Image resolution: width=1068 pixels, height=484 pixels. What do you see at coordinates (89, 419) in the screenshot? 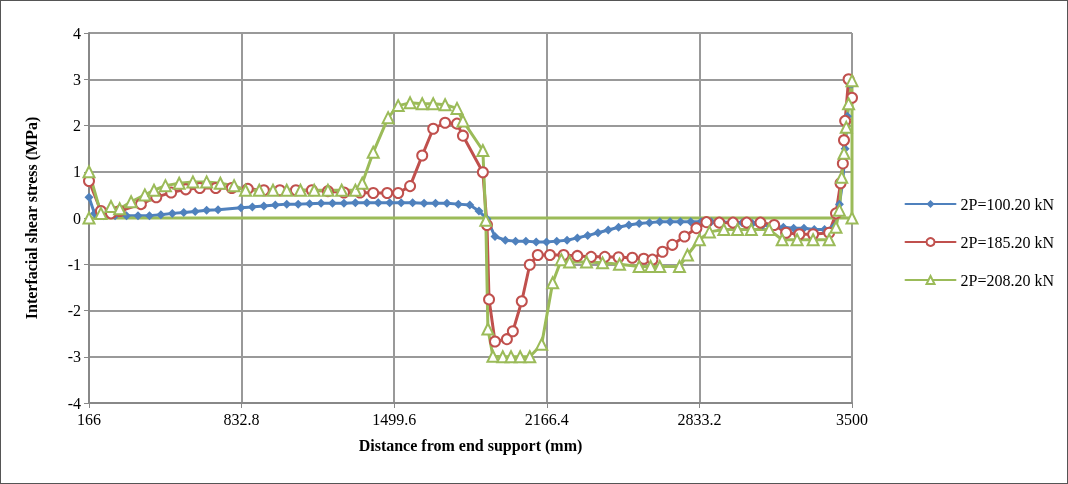
I see `x-tick-label: 166` at bounding box center [89, 419].